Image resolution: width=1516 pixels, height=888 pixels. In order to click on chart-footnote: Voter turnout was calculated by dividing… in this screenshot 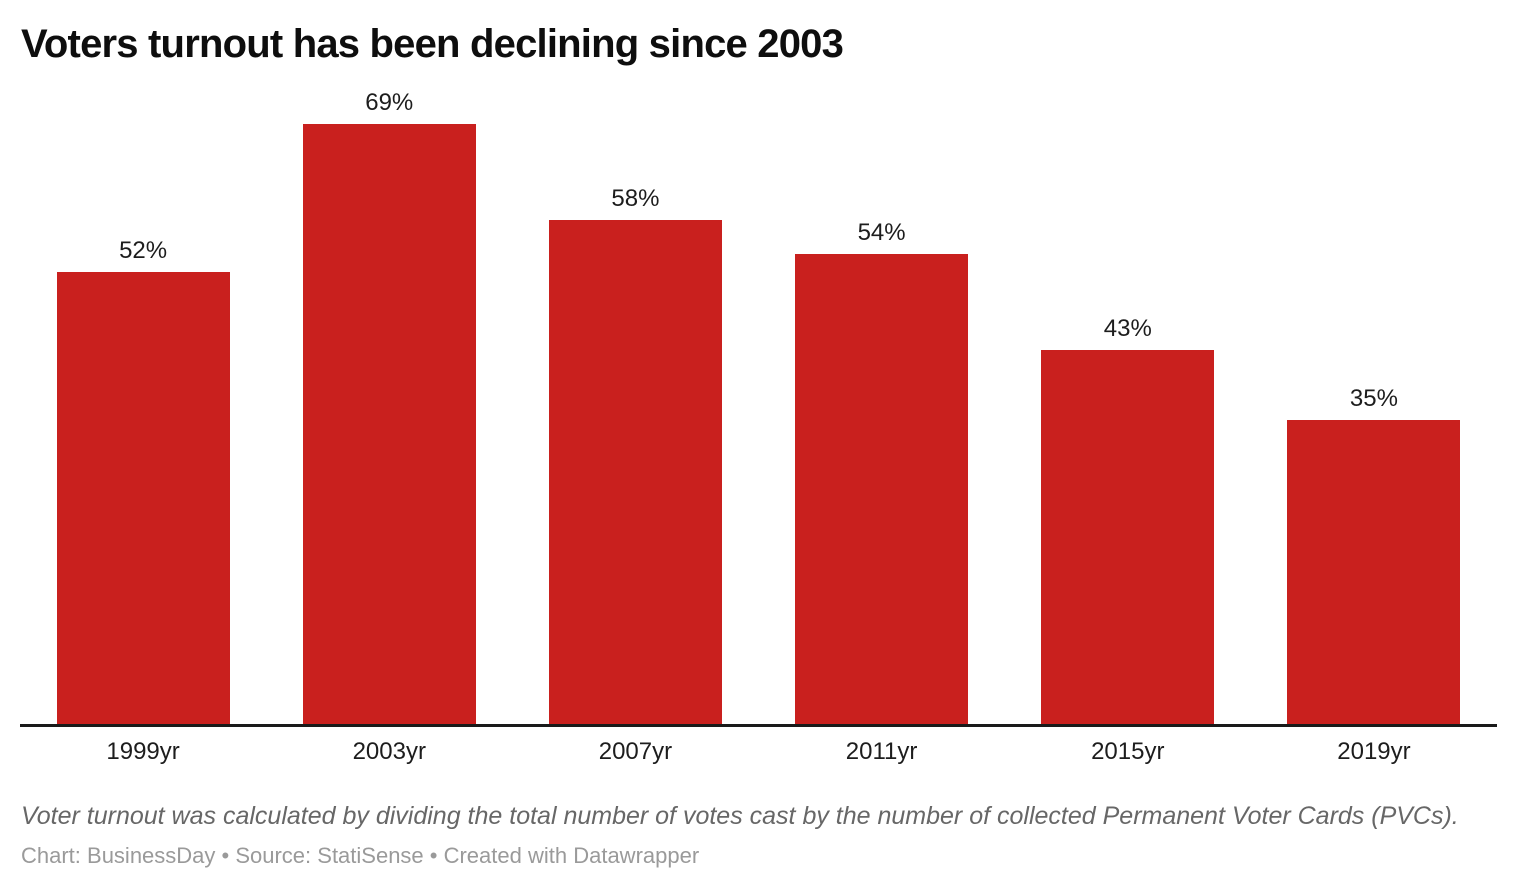, I will do `click(740, 816)`.